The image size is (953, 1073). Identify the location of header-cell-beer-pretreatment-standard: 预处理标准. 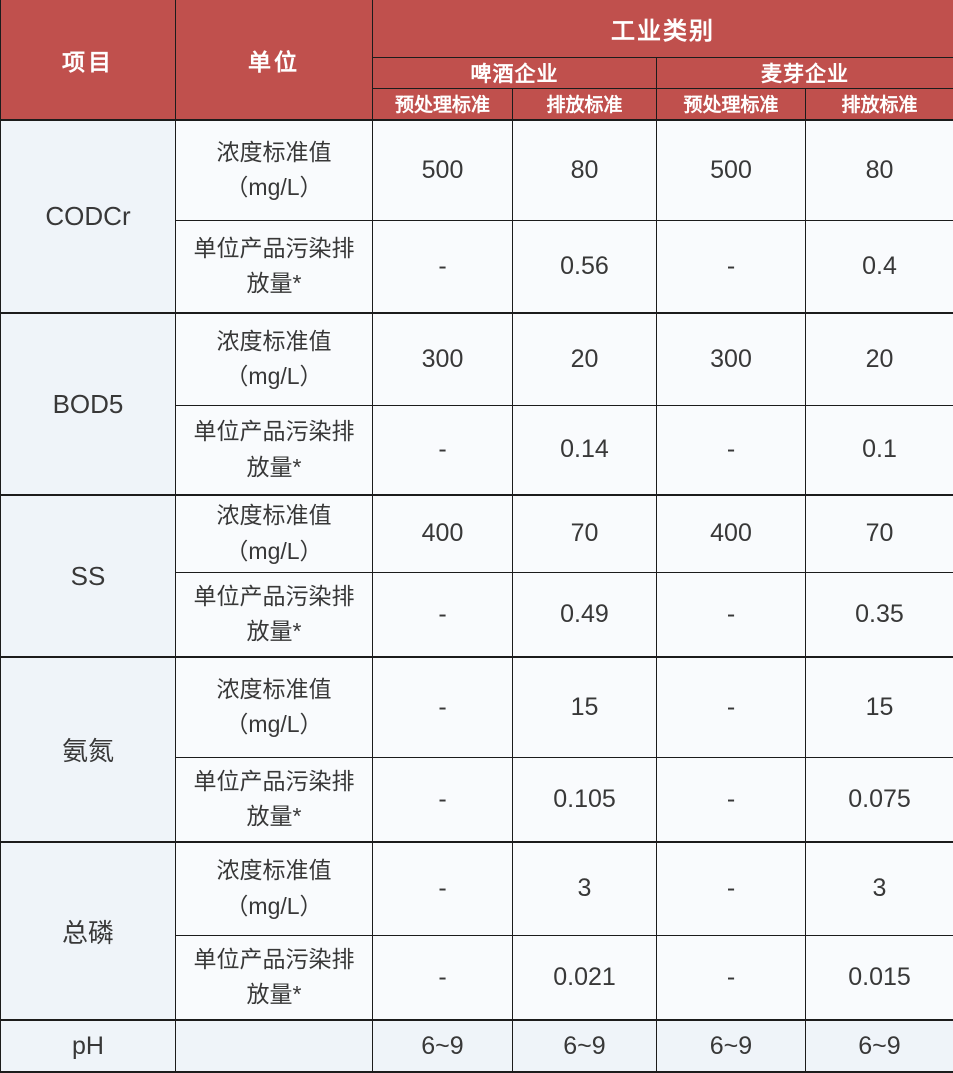
(443, 104).